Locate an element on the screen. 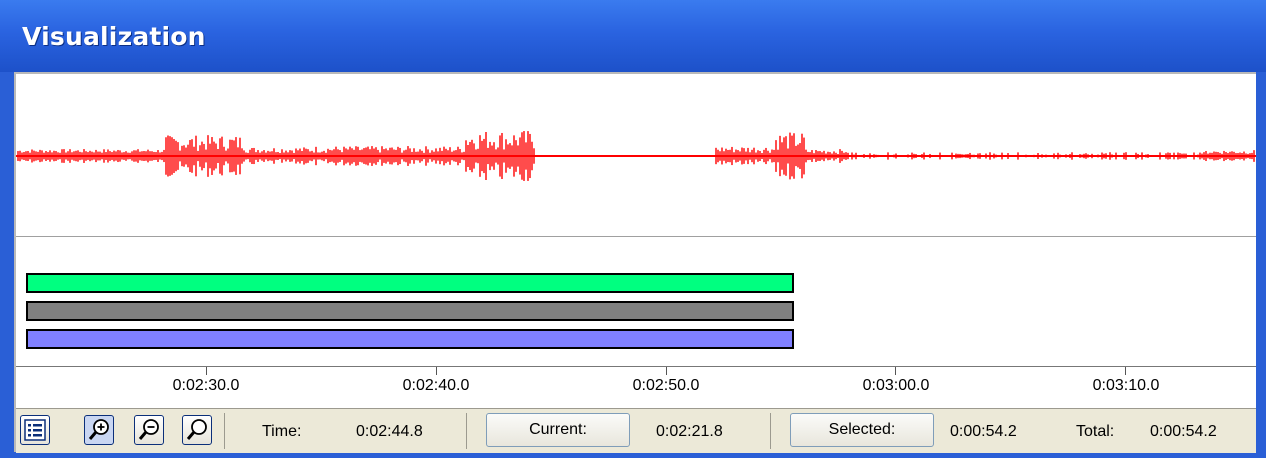 This screenshot has width=1266, height=458. zoom-fit-icon is located at coordinates (196, 429).